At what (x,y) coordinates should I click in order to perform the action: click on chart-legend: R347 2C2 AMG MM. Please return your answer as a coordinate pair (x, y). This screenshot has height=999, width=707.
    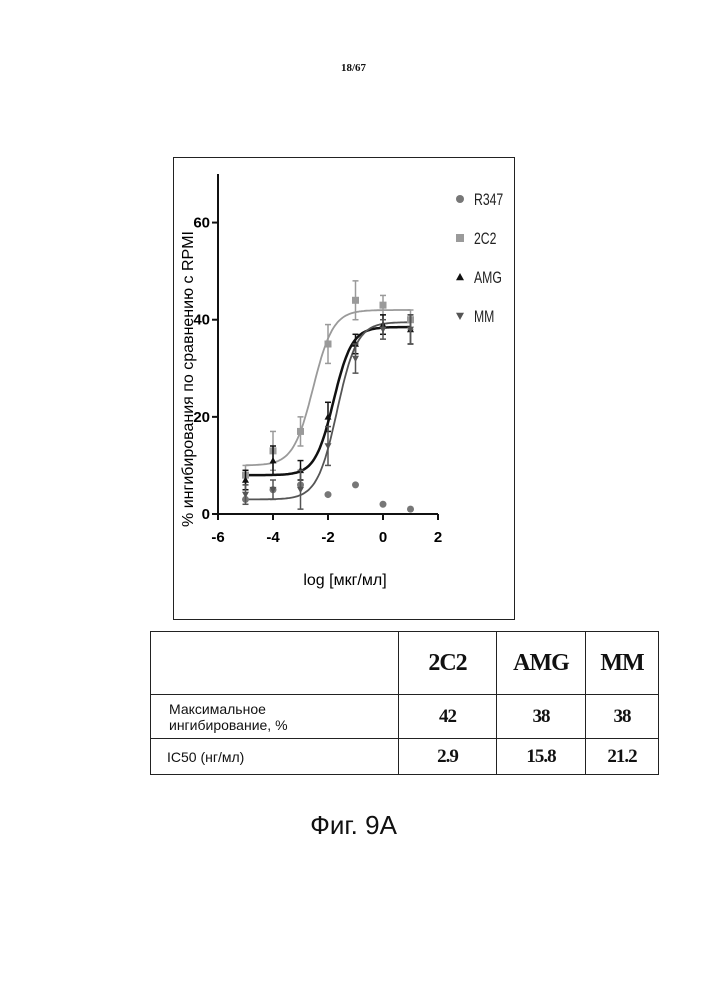
    Looking at the image, I should click on (479, 258).